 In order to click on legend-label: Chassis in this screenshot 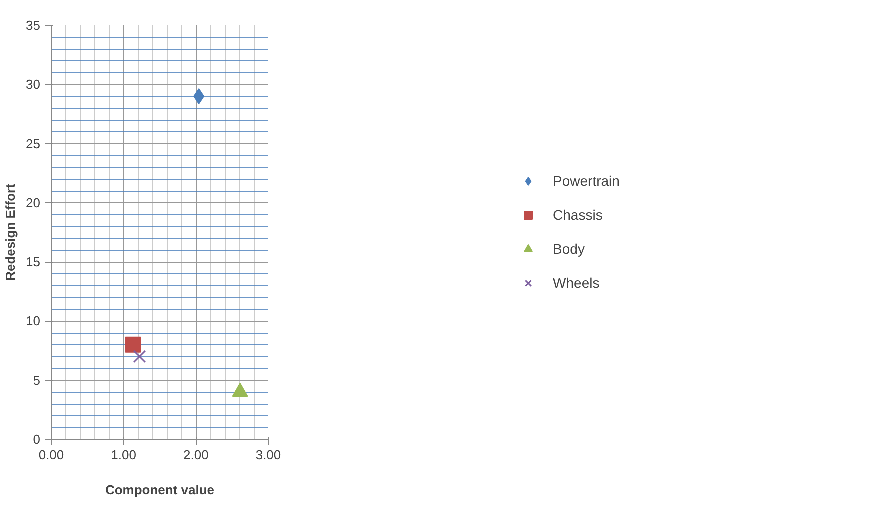, I will do `click(578, 215)`.